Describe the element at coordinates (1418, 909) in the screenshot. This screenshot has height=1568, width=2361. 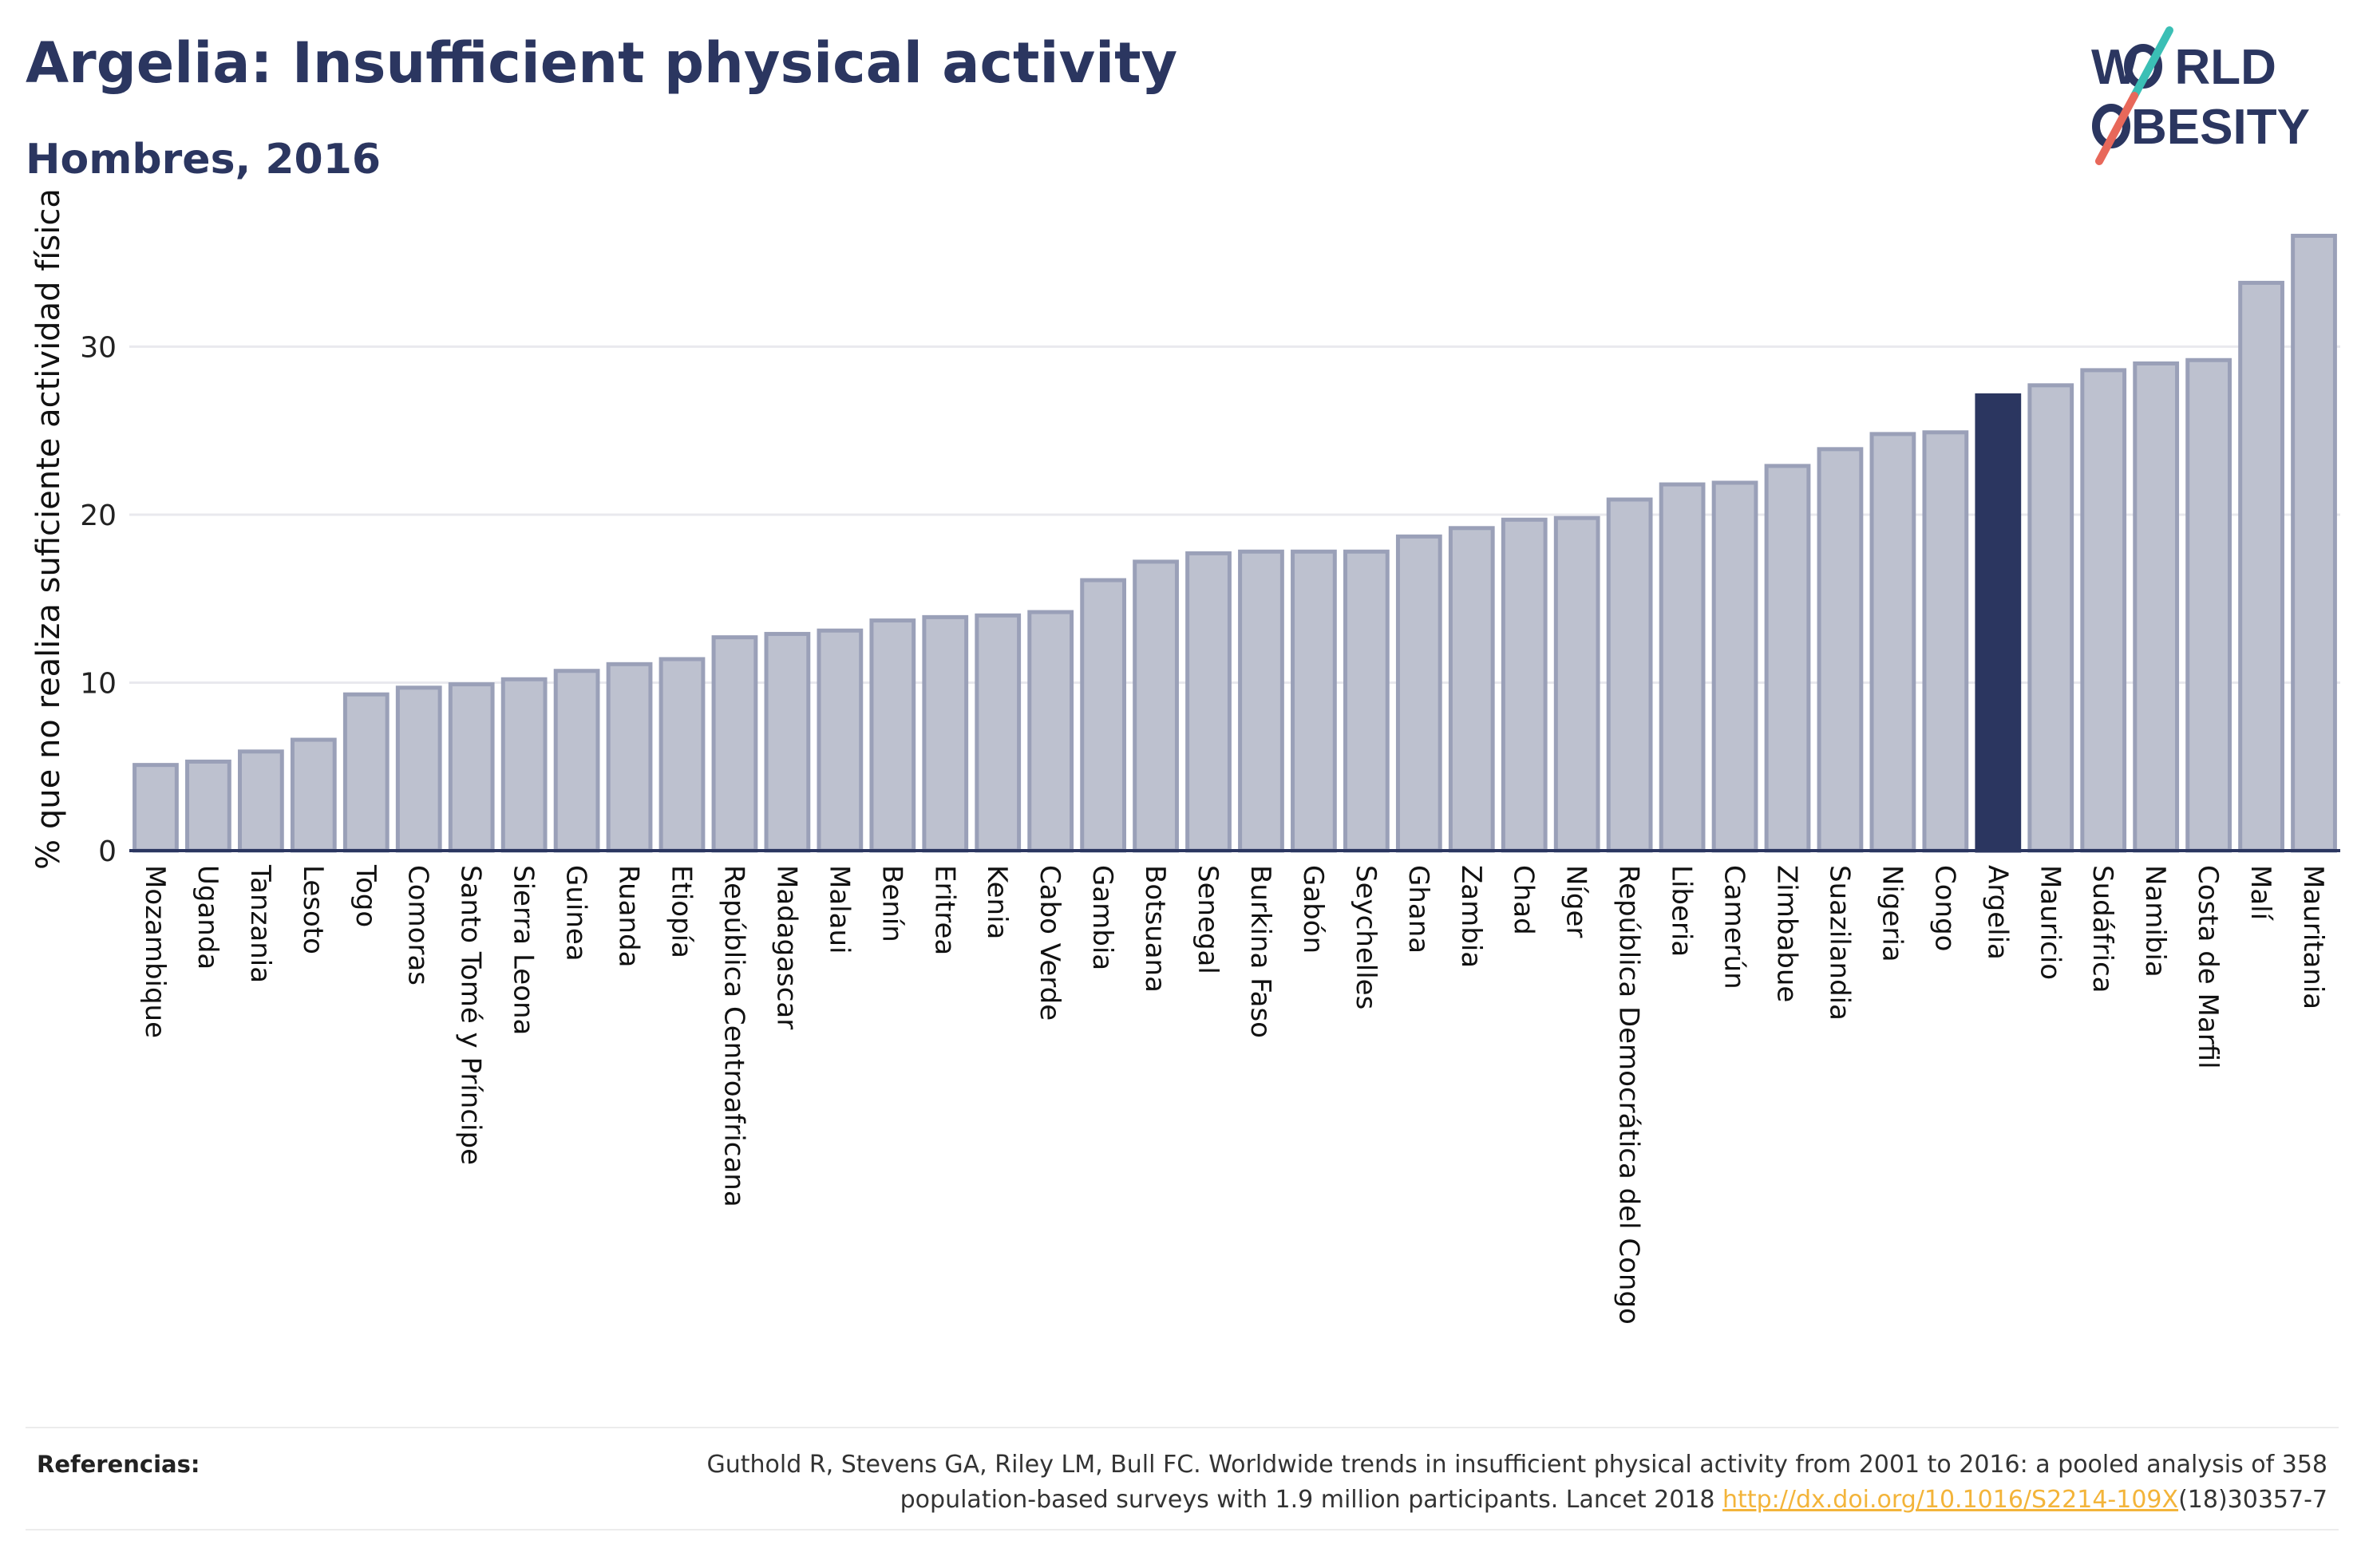
I see `x-tick-label: Ghana` at that location.